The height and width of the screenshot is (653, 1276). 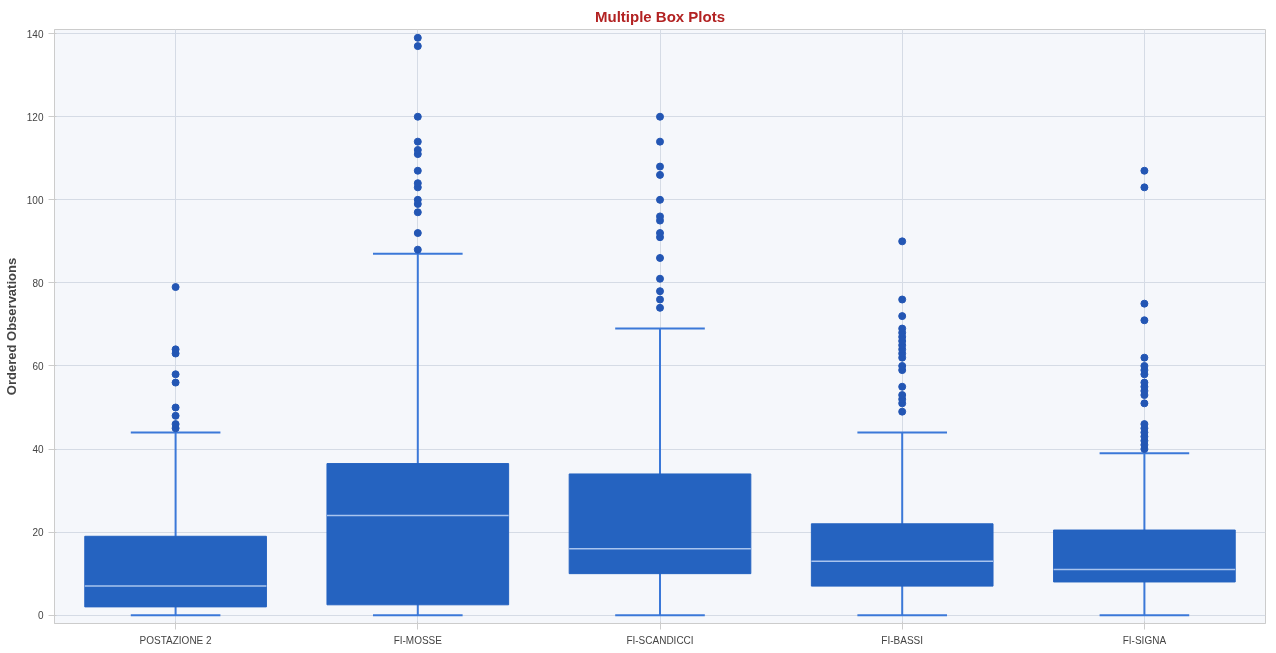 What do you see at coordinates (35, 117) in the screenshot?
I see `y-tick-label: 120` at bounding box center [35, 117].